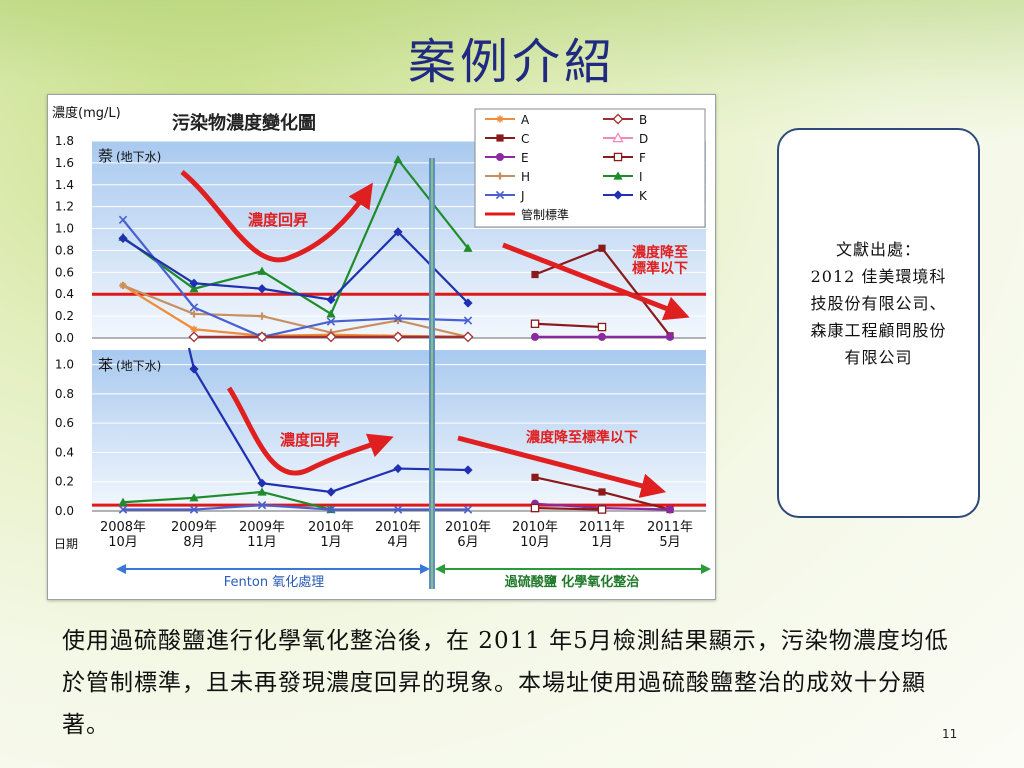 This screenshot has height=768, width=1024. What do you see at coordinates (262, 316) in the screenshot?
I see `point-H` at bounding box center [262, 316].